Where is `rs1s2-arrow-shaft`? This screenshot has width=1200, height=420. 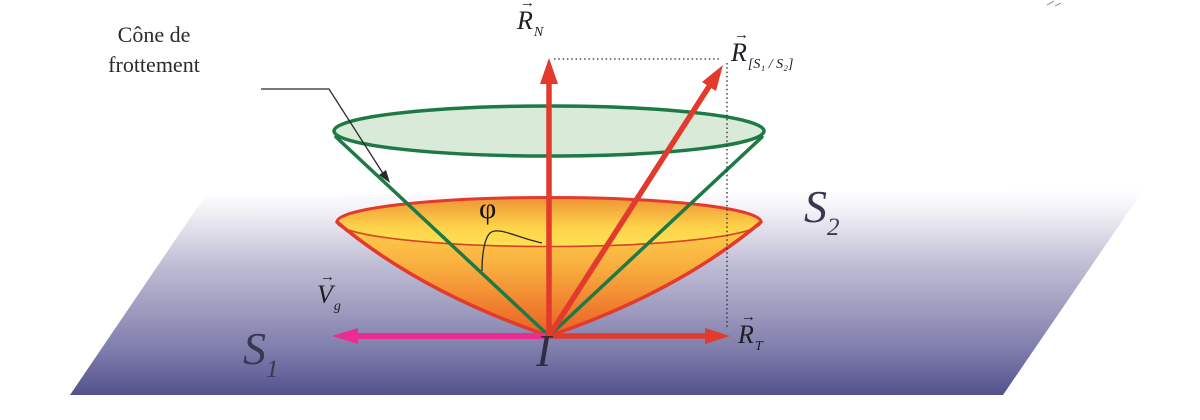 rs1s2-arrow-shaft is located at coordinates (629, 210).